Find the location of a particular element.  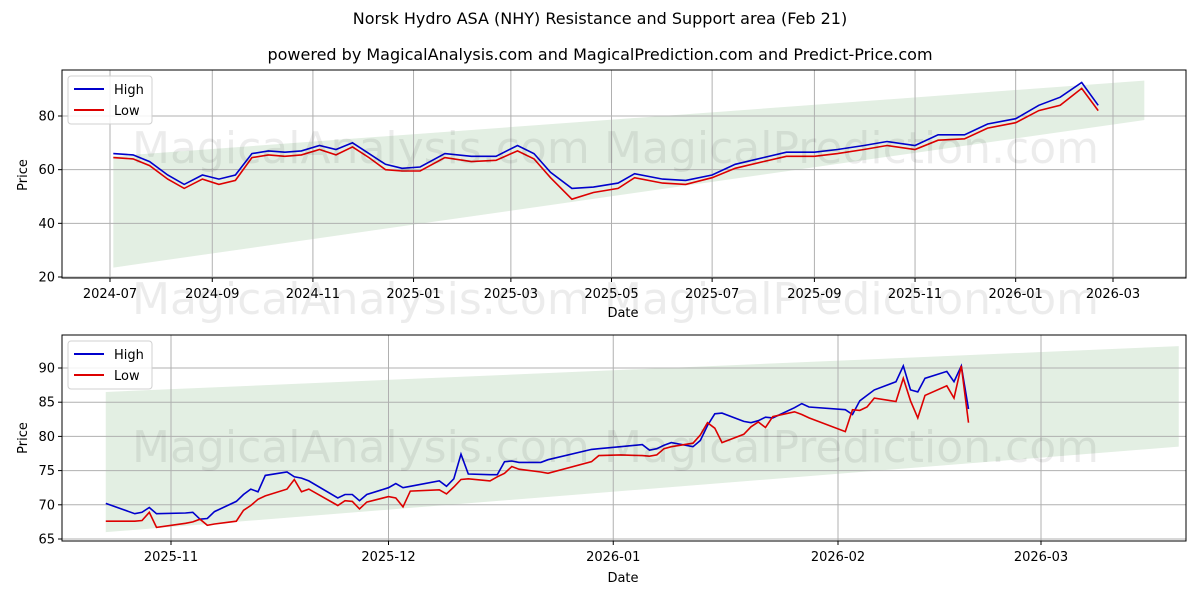

high-line is located at coordinates (606, 135).